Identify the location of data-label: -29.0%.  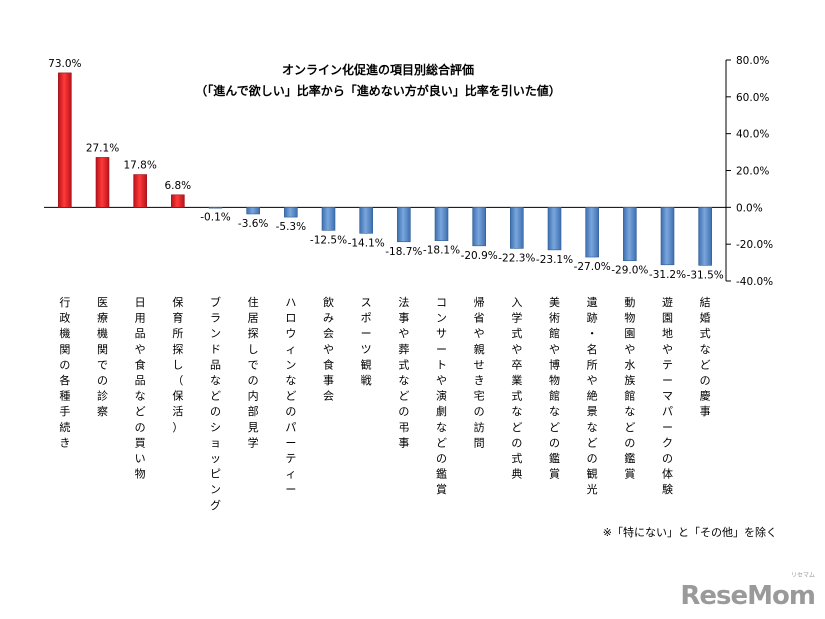
(629, 271).